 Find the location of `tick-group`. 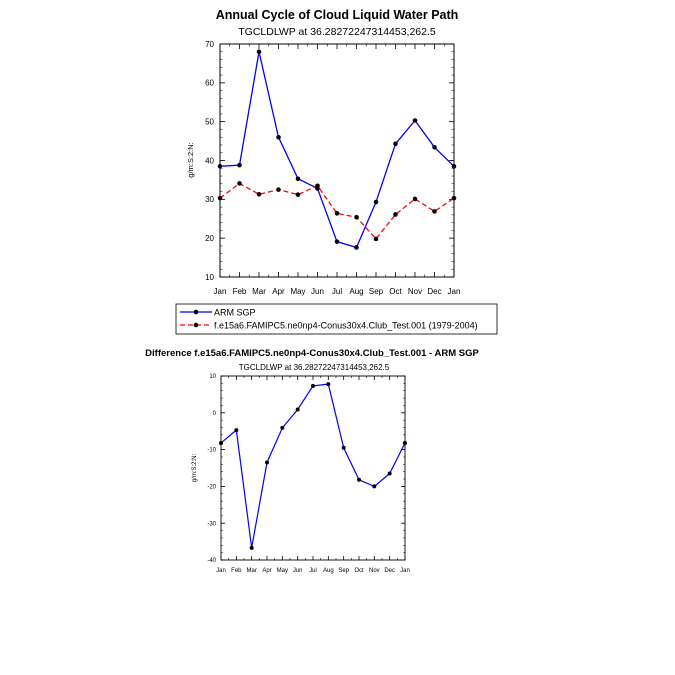

tick-group is located at coordinates (313, 468).